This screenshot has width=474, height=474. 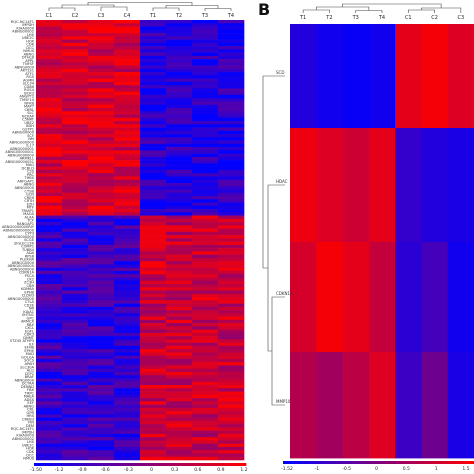 I want to click on column-label: C2, so click(x=75, y=16).